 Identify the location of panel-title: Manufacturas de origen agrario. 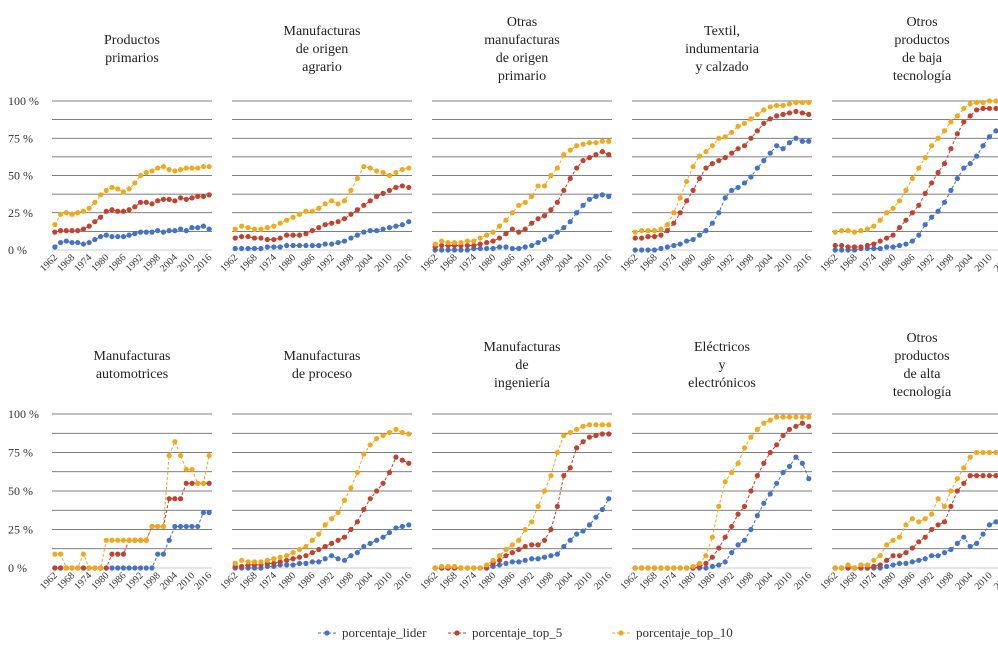
(322, 49).